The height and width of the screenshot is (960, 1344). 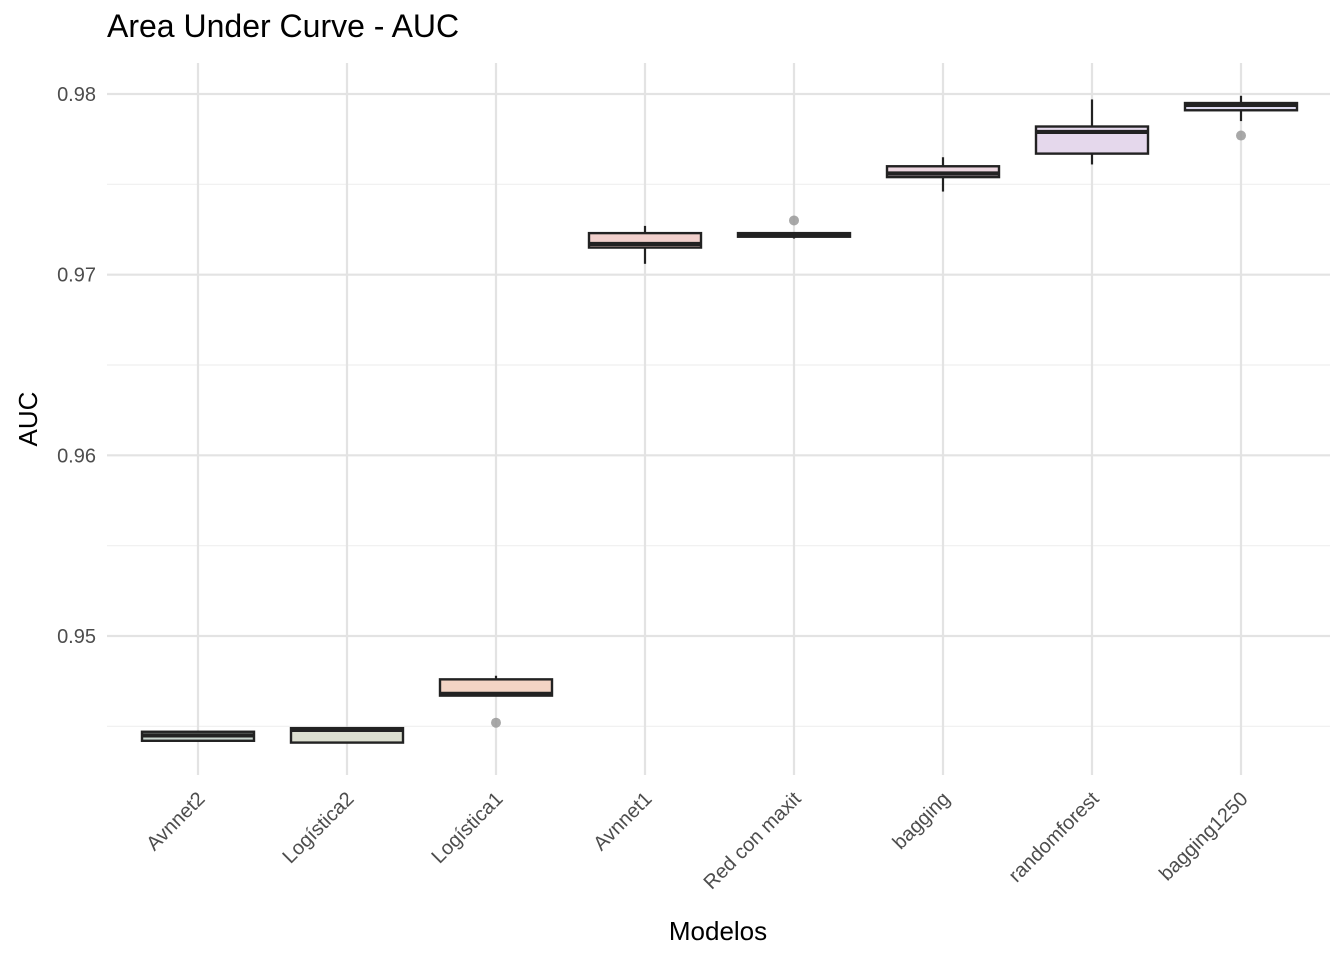 I want to click on x-tick-label: Avnnet1, so click(x=622, y=821).